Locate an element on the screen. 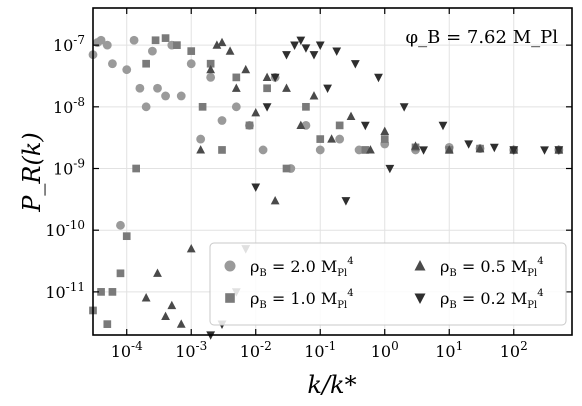  y-tick-label: 10-8 is located at coordinates (69, 106).